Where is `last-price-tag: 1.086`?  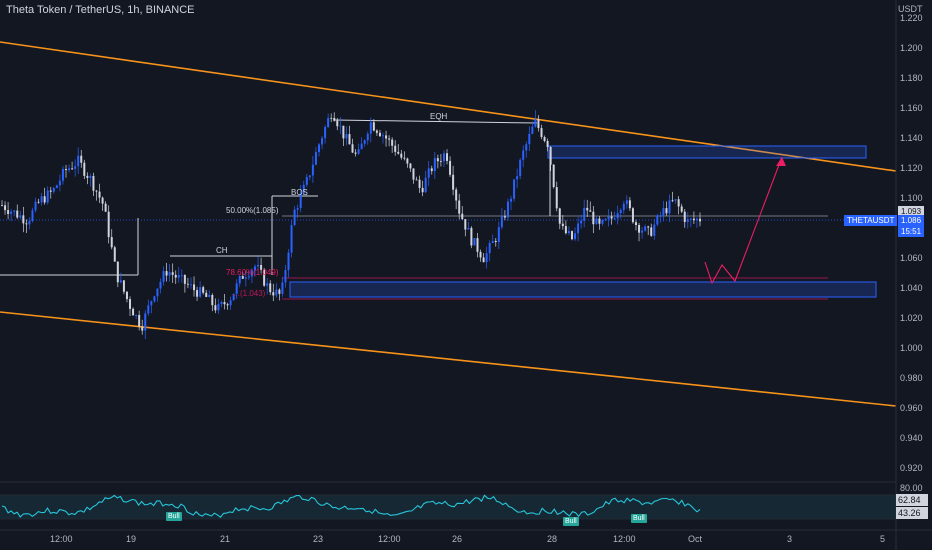 last-price-tag: 1.086 is located at coordinates (911, 220).